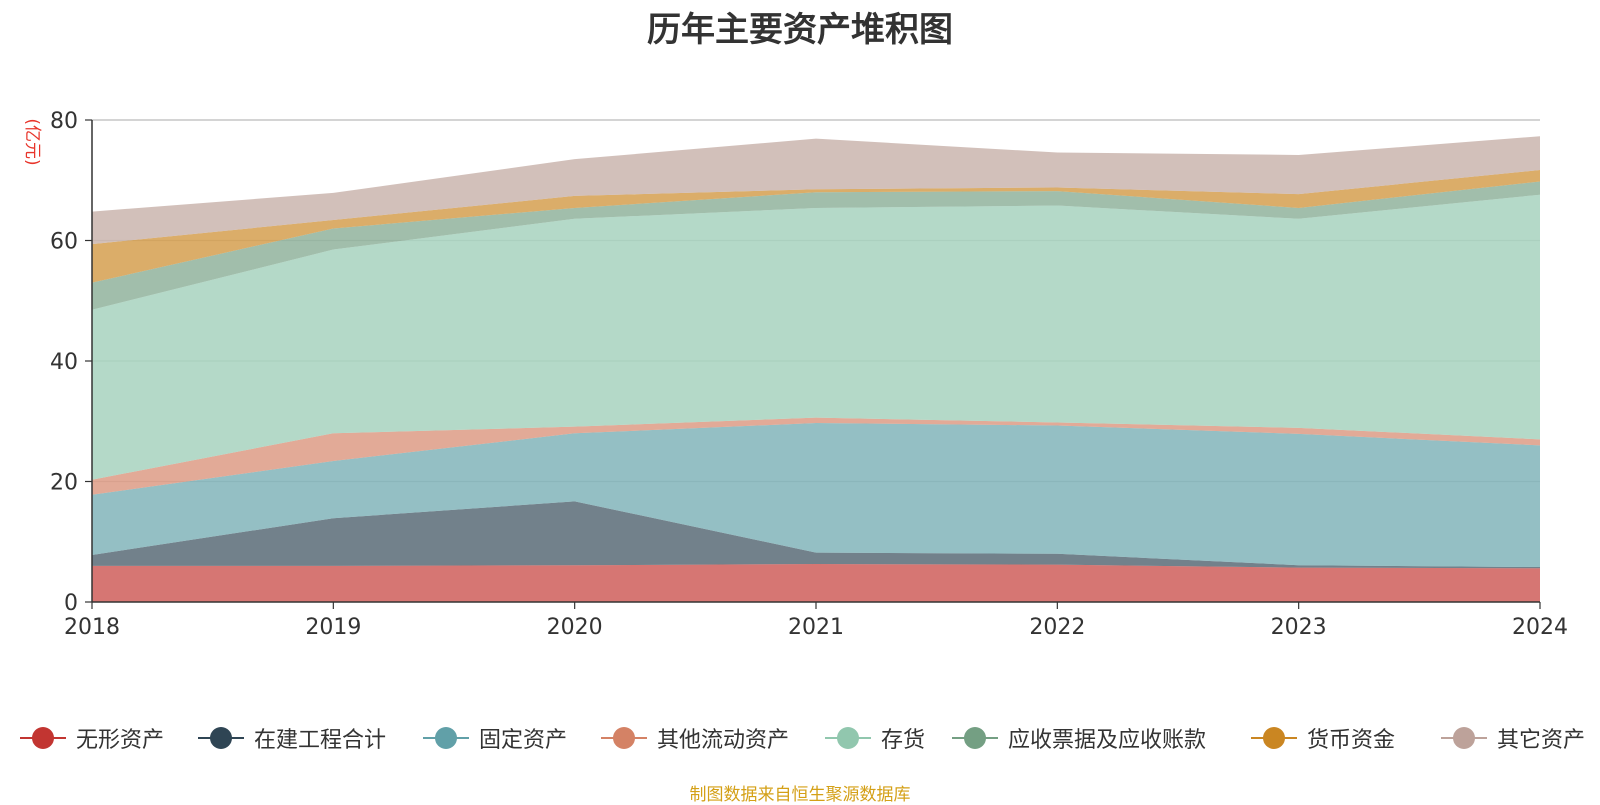 The image size is (1600, 805). I want to click on legend-item-7: 其它资产, so click(1512, 738).